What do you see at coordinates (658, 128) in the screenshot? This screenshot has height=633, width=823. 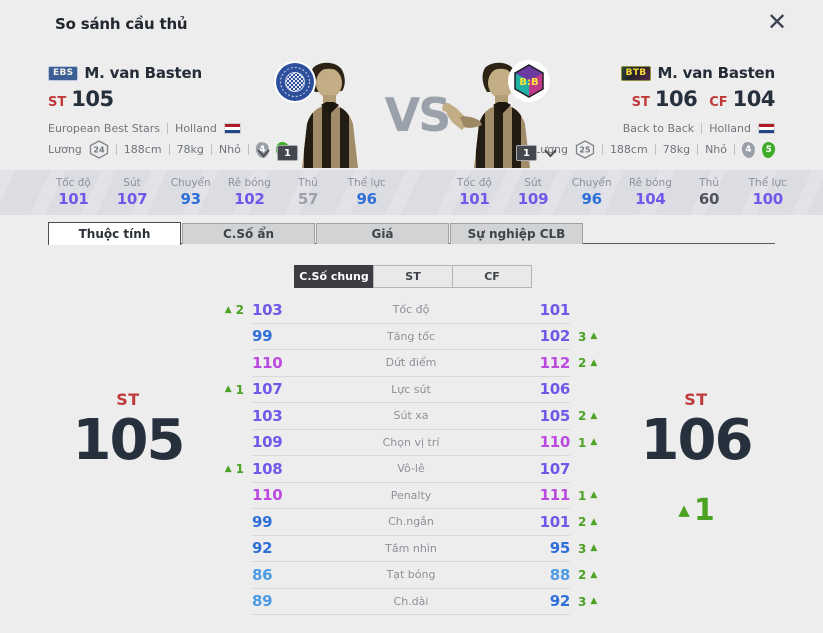 I see `right-team-name: Back to Back` at bounding box center [658, 128].